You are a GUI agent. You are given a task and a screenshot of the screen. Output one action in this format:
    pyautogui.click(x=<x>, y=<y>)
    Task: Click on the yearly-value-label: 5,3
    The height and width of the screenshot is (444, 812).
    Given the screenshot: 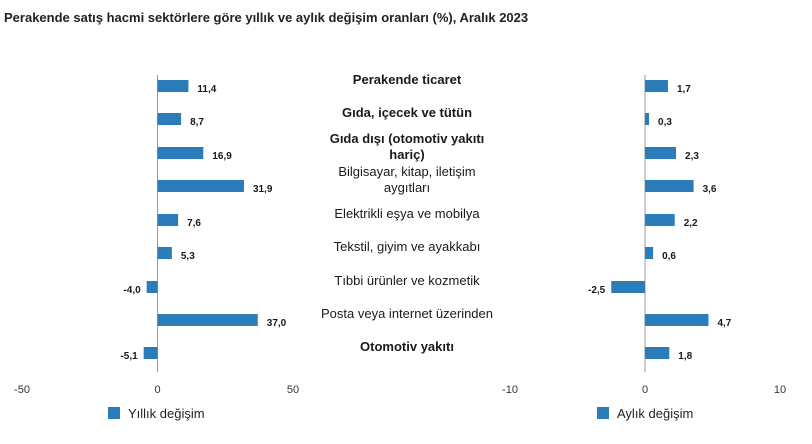 What is the action you would take?
    pyautogui.click(x=188, y=256)
    